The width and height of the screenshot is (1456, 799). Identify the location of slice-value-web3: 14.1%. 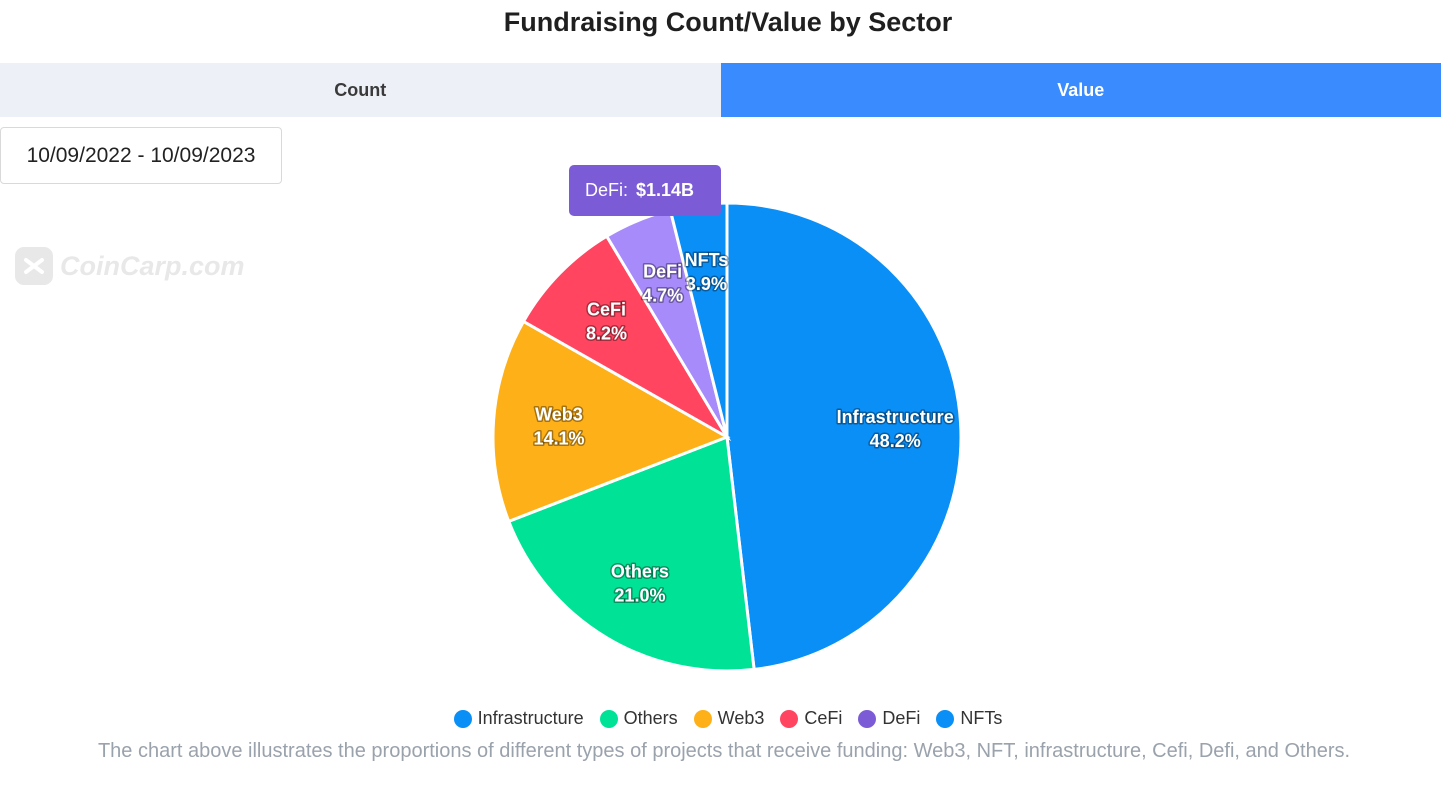
(558, 439).